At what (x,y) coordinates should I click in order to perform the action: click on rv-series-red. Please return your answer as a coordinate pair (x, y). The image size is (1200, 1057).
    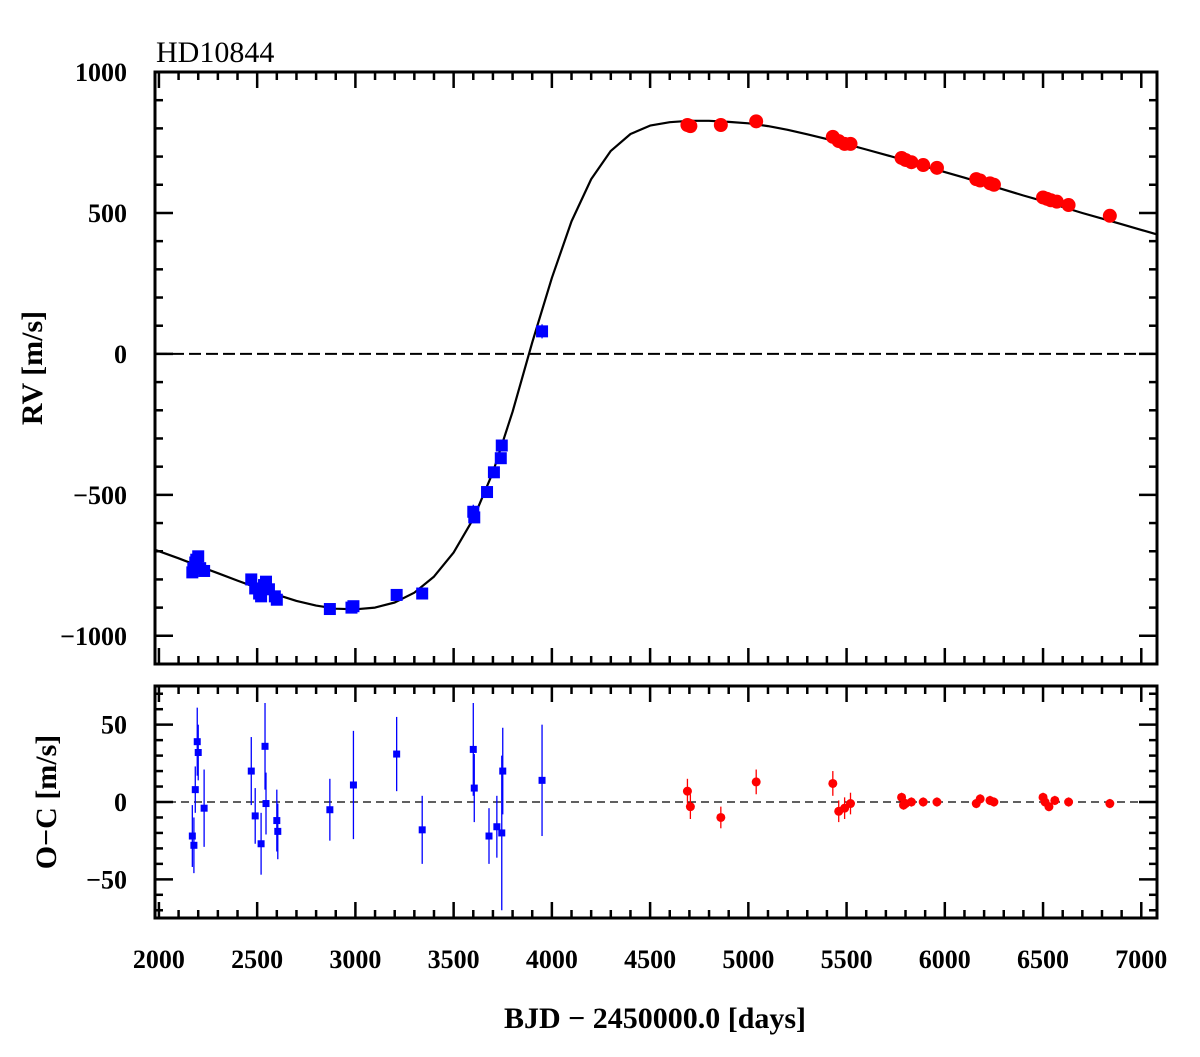
    Looking at the image, I should click on (898, 168).